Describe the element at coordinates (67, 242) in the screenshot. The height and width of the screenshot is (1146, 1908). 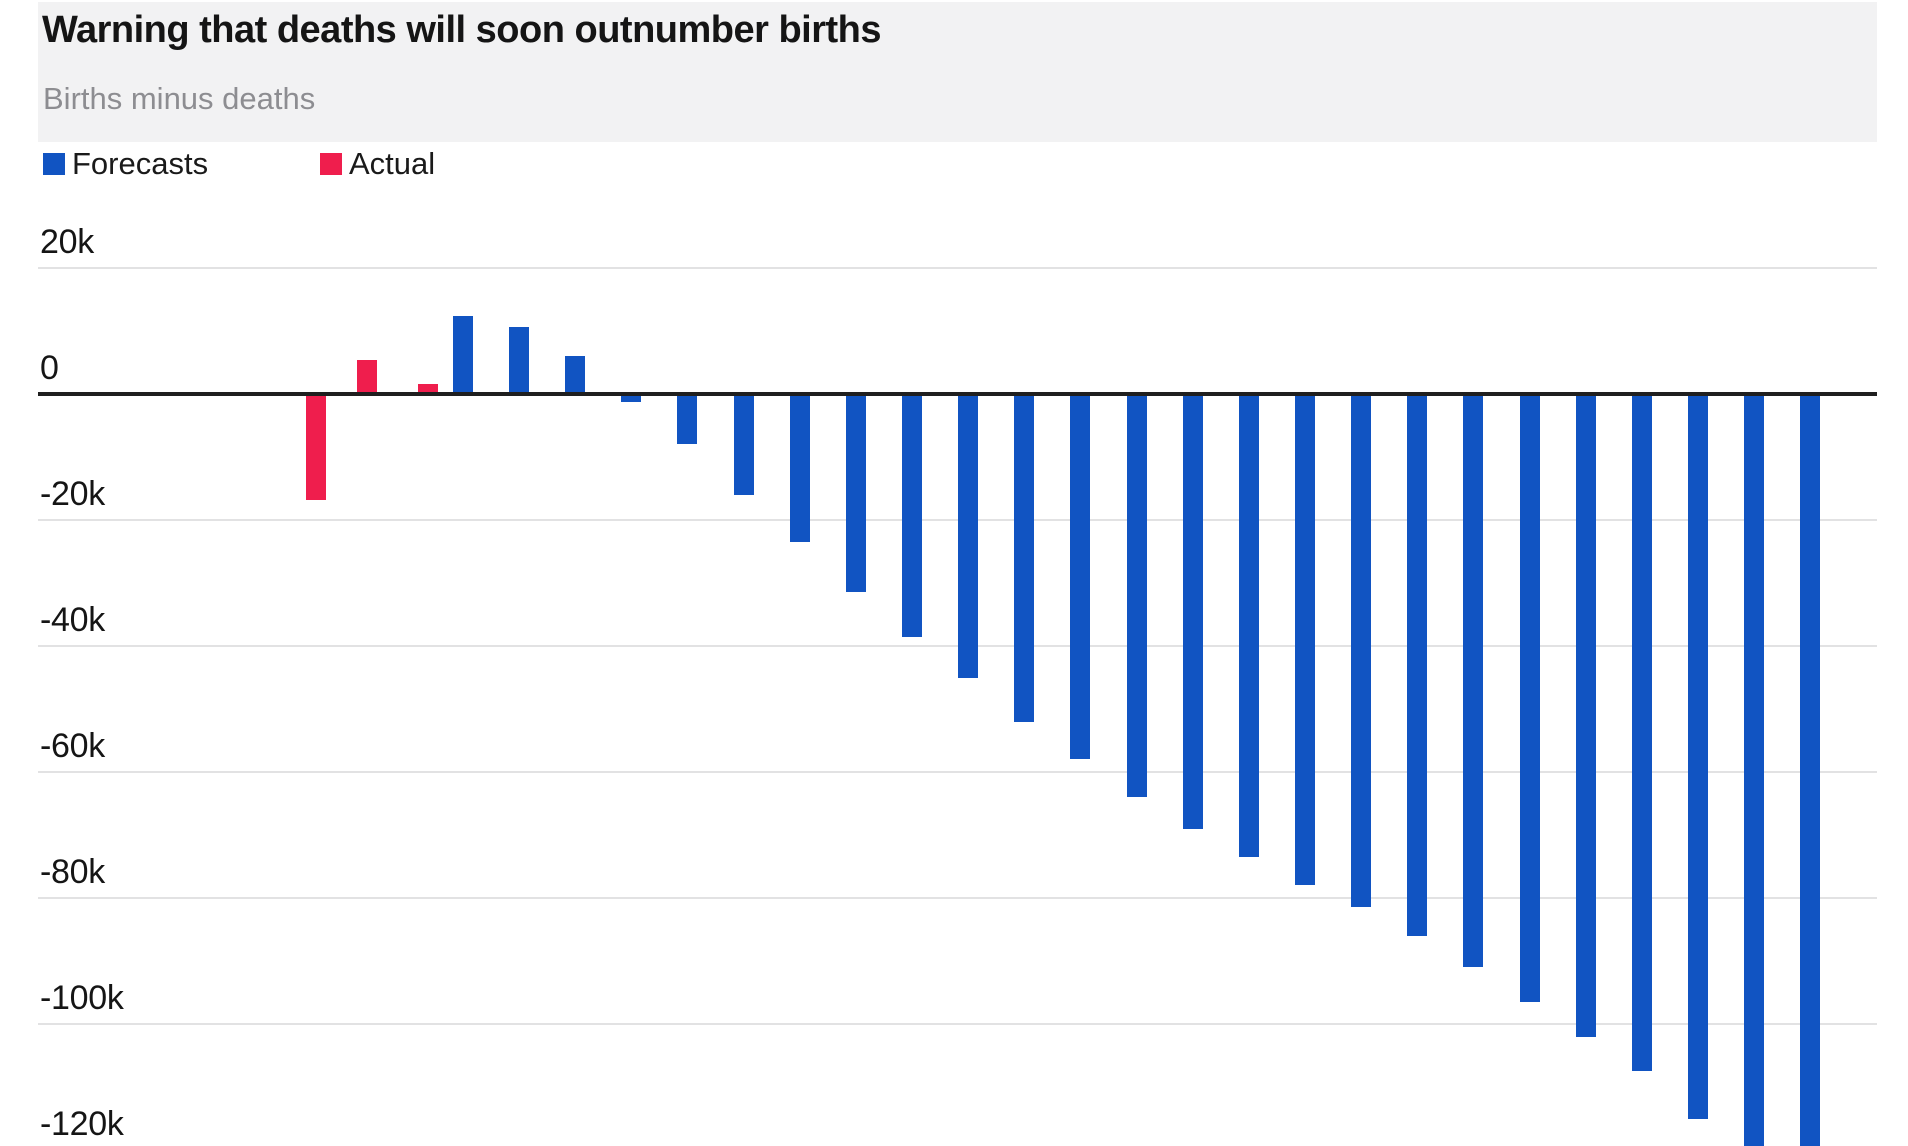
I see `y-tick-label: 20k` at that location.